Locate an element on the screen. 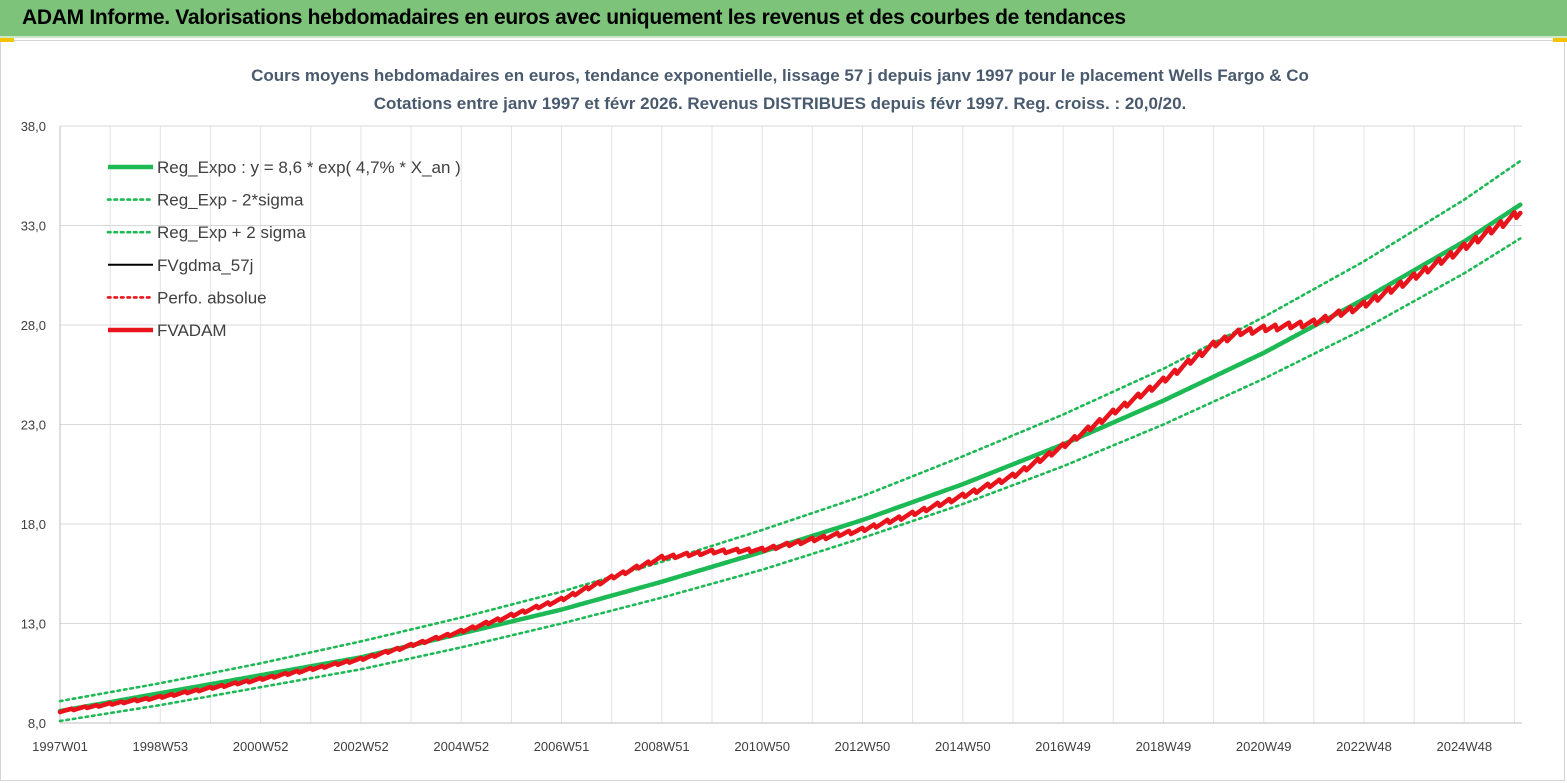  x-tick-label: 2022W48 is located at coordinates (1364, 746).